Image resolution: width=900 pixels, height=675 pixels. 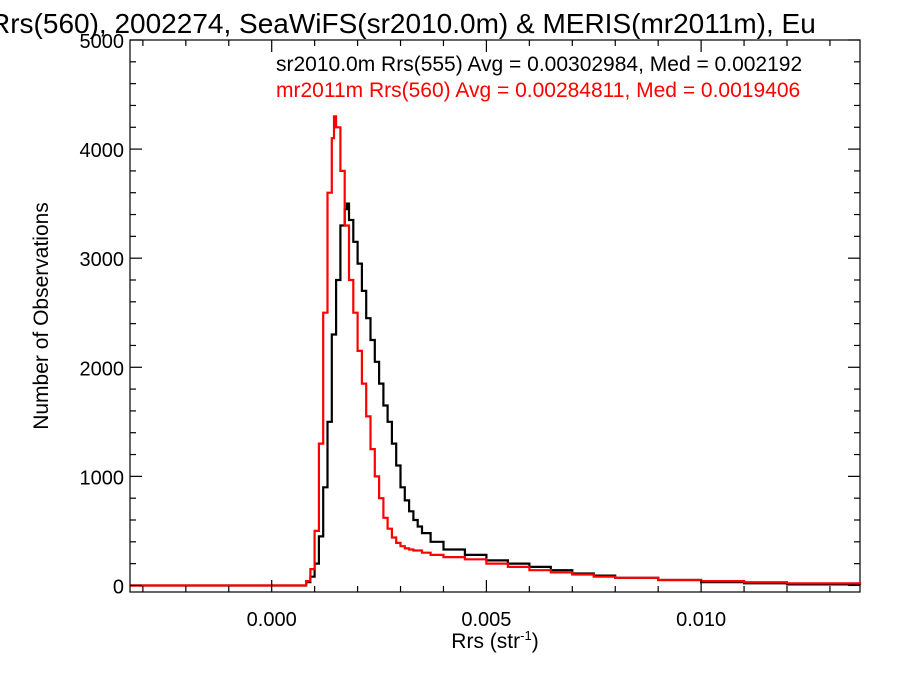 What do you see at coordinates (118, 587) in the screenshot?
I see `y-tick-label: 0` at bounding box center [118, 587].